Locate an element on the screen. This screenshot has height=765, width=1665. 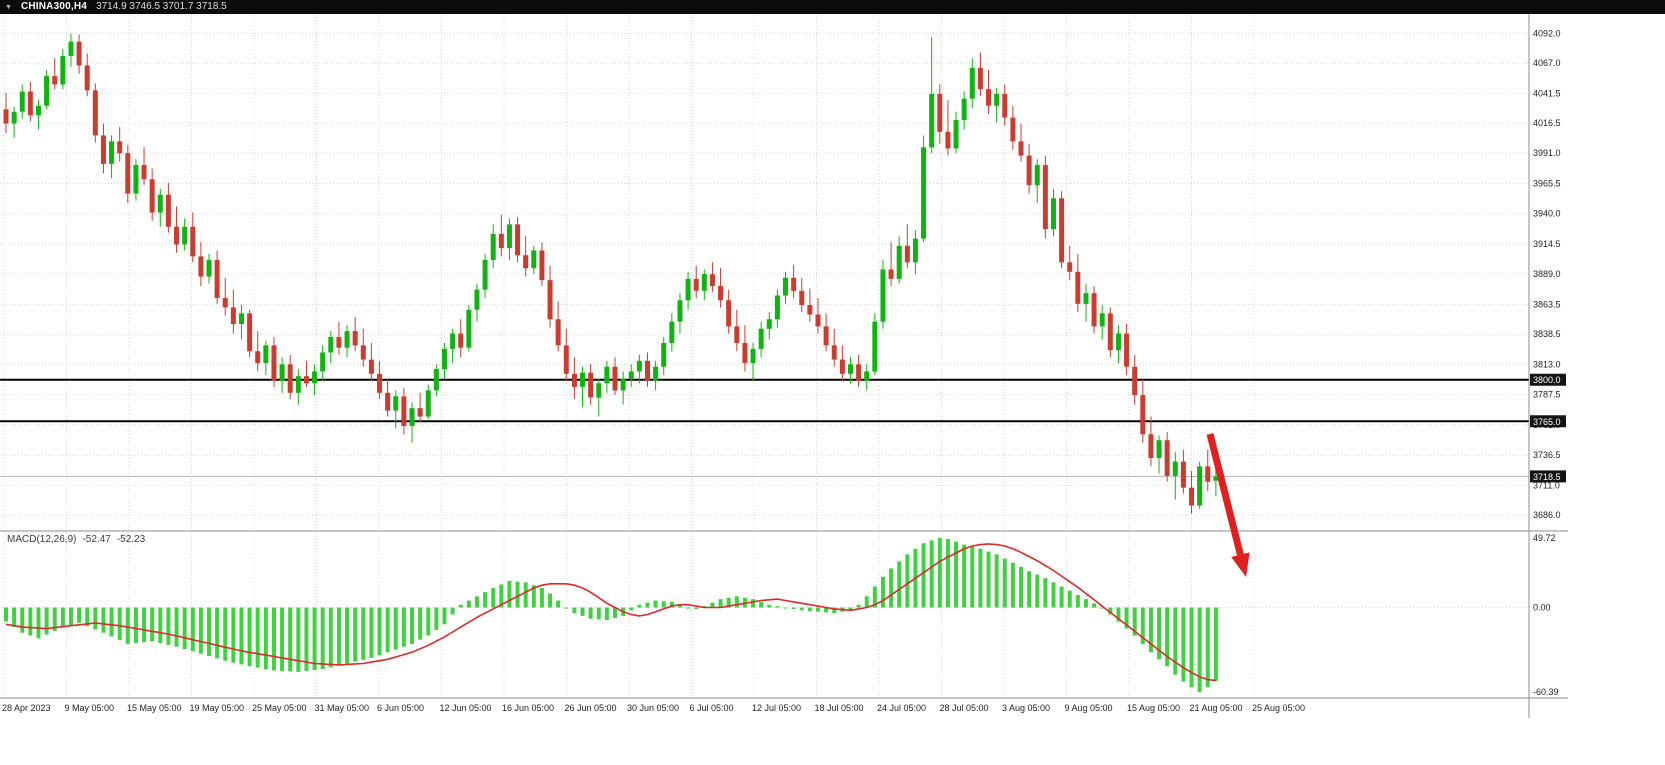
time-axis-label: 21 Aug 05:00 is located at coordinates (1216, 708).